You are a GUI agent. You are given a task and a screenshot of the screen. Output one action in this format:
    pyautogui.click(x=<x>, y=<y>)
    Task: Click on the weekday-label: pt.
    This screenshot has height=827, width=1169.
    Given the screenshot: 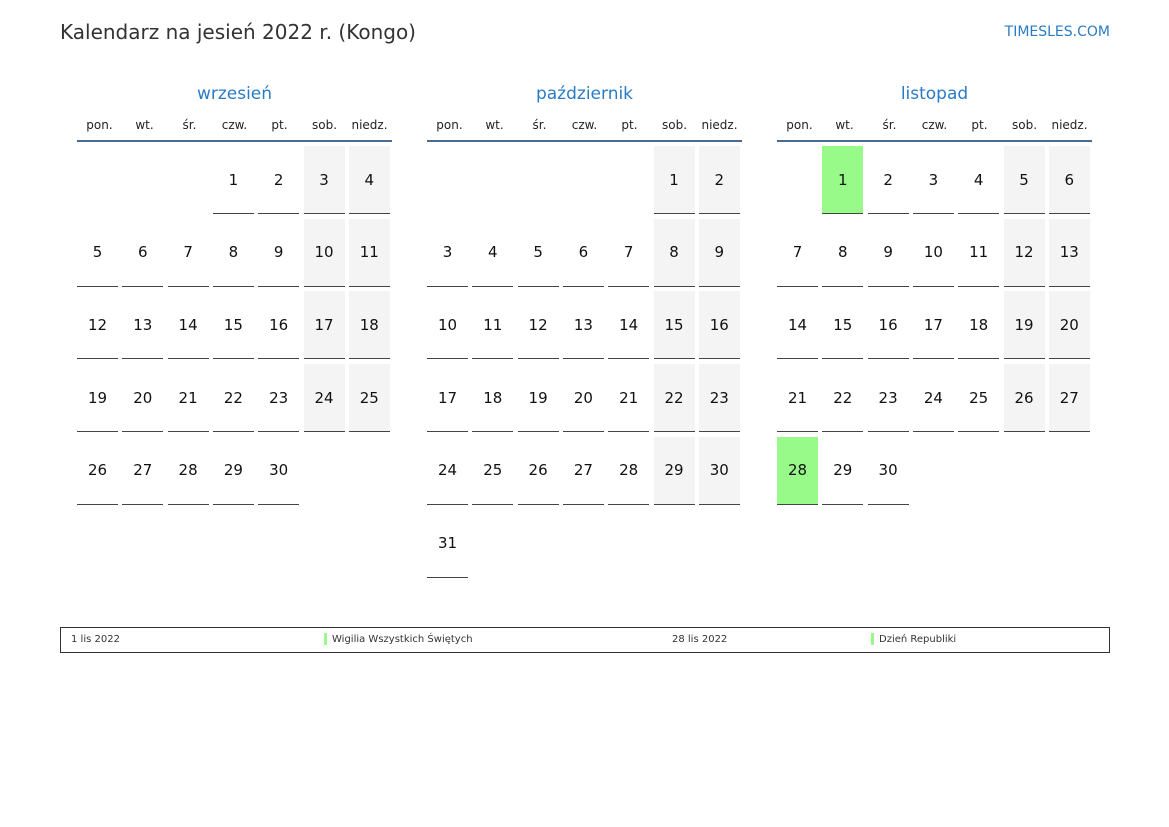 What is the action you would take?
    pyautogui.click(x=629, y=125)
    